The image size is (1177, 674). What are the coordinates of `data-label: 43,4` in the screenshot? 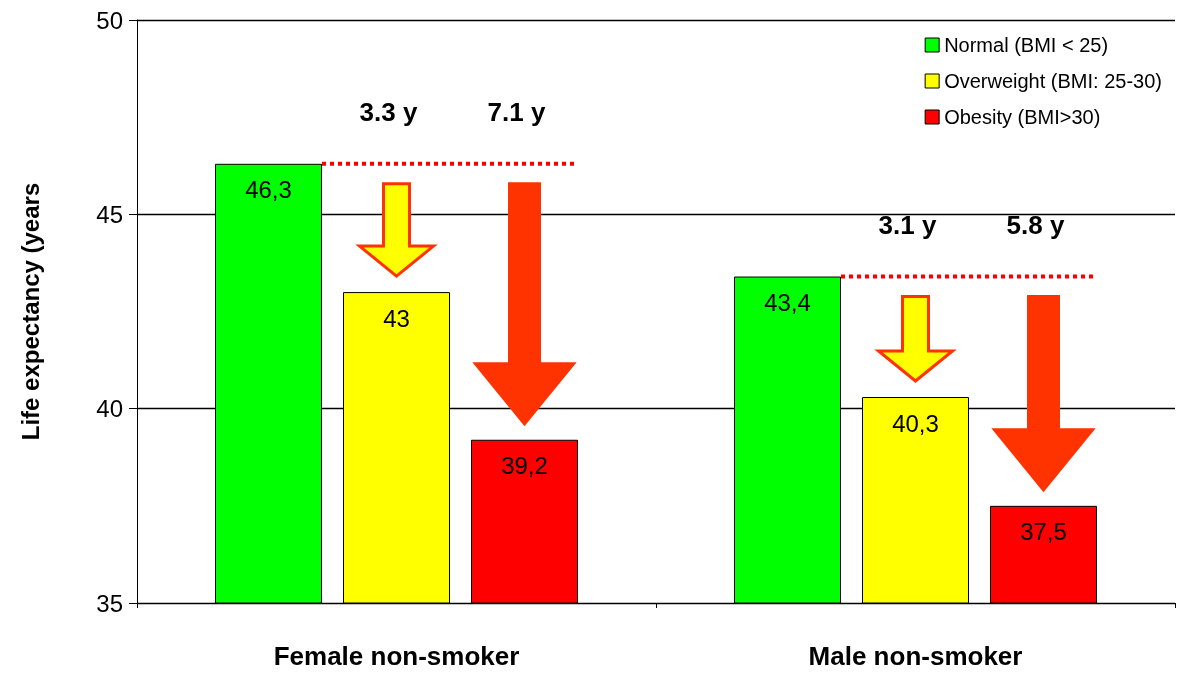 It's located at (787, 303).